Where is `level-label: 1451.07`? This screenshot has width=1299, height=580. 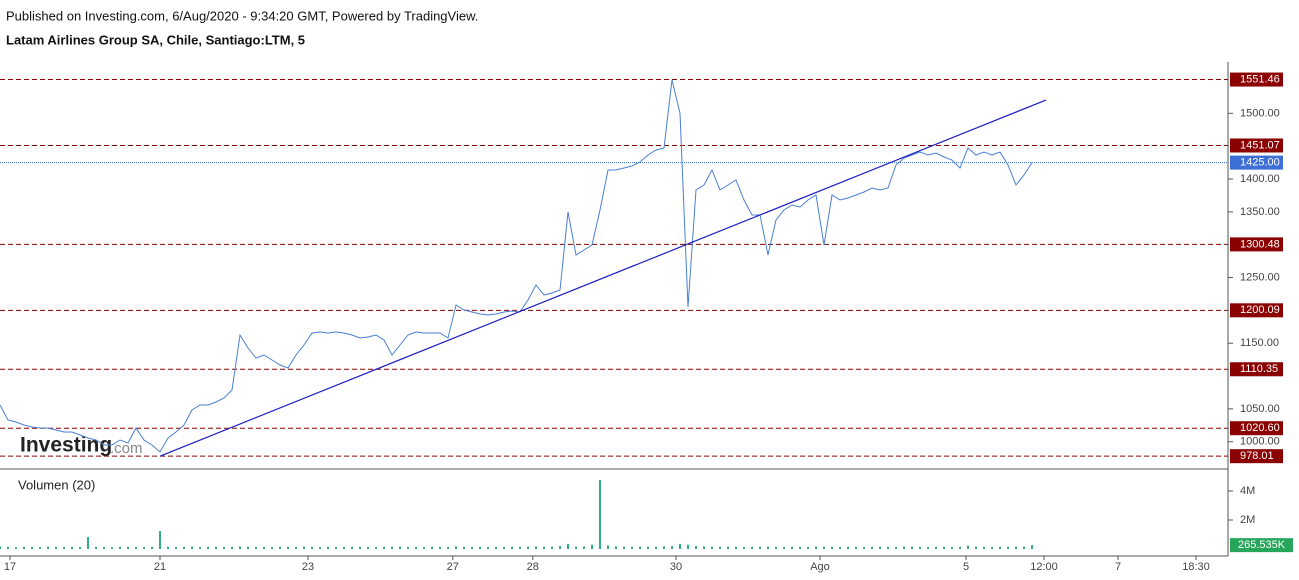
level-label: 1451.07 is located at coordinates (1260, 145).